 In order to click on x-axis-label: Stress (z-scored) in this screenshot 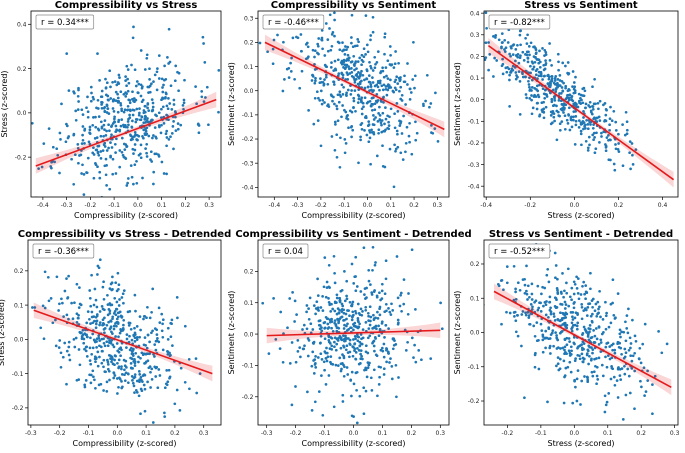, I will do `click(580, 215)`.